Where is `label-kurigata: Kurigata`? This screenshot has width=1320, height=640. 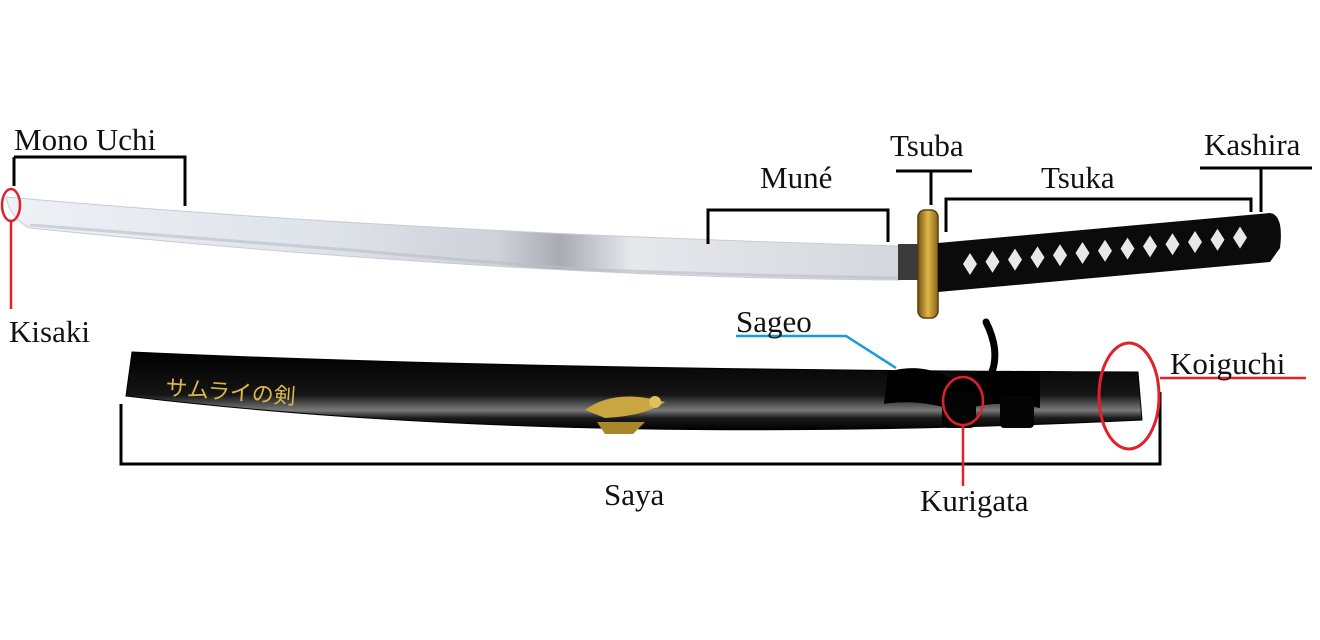 label-kurigata: Kurigata is located at coordinates (974, 500).